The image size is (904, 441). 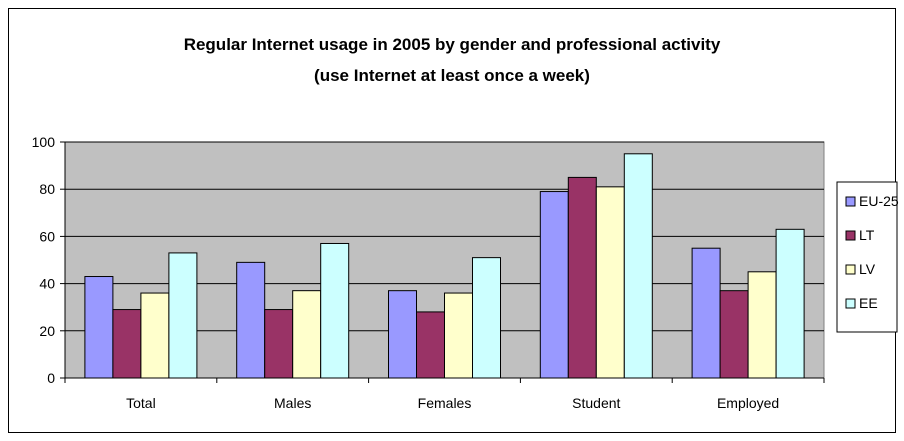 What do you see at coordinates (638, 266) in the screenshot?
I see `bar-ee-student` at bounding box center [638, 266].